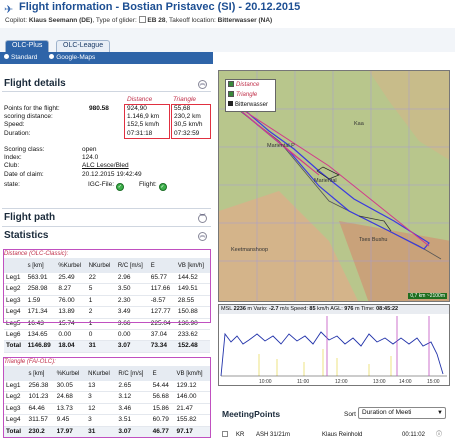  Describe the element at coordinates (413, 435) in the screenshot. I see `meeting-duration: 00:11:02` at that location.